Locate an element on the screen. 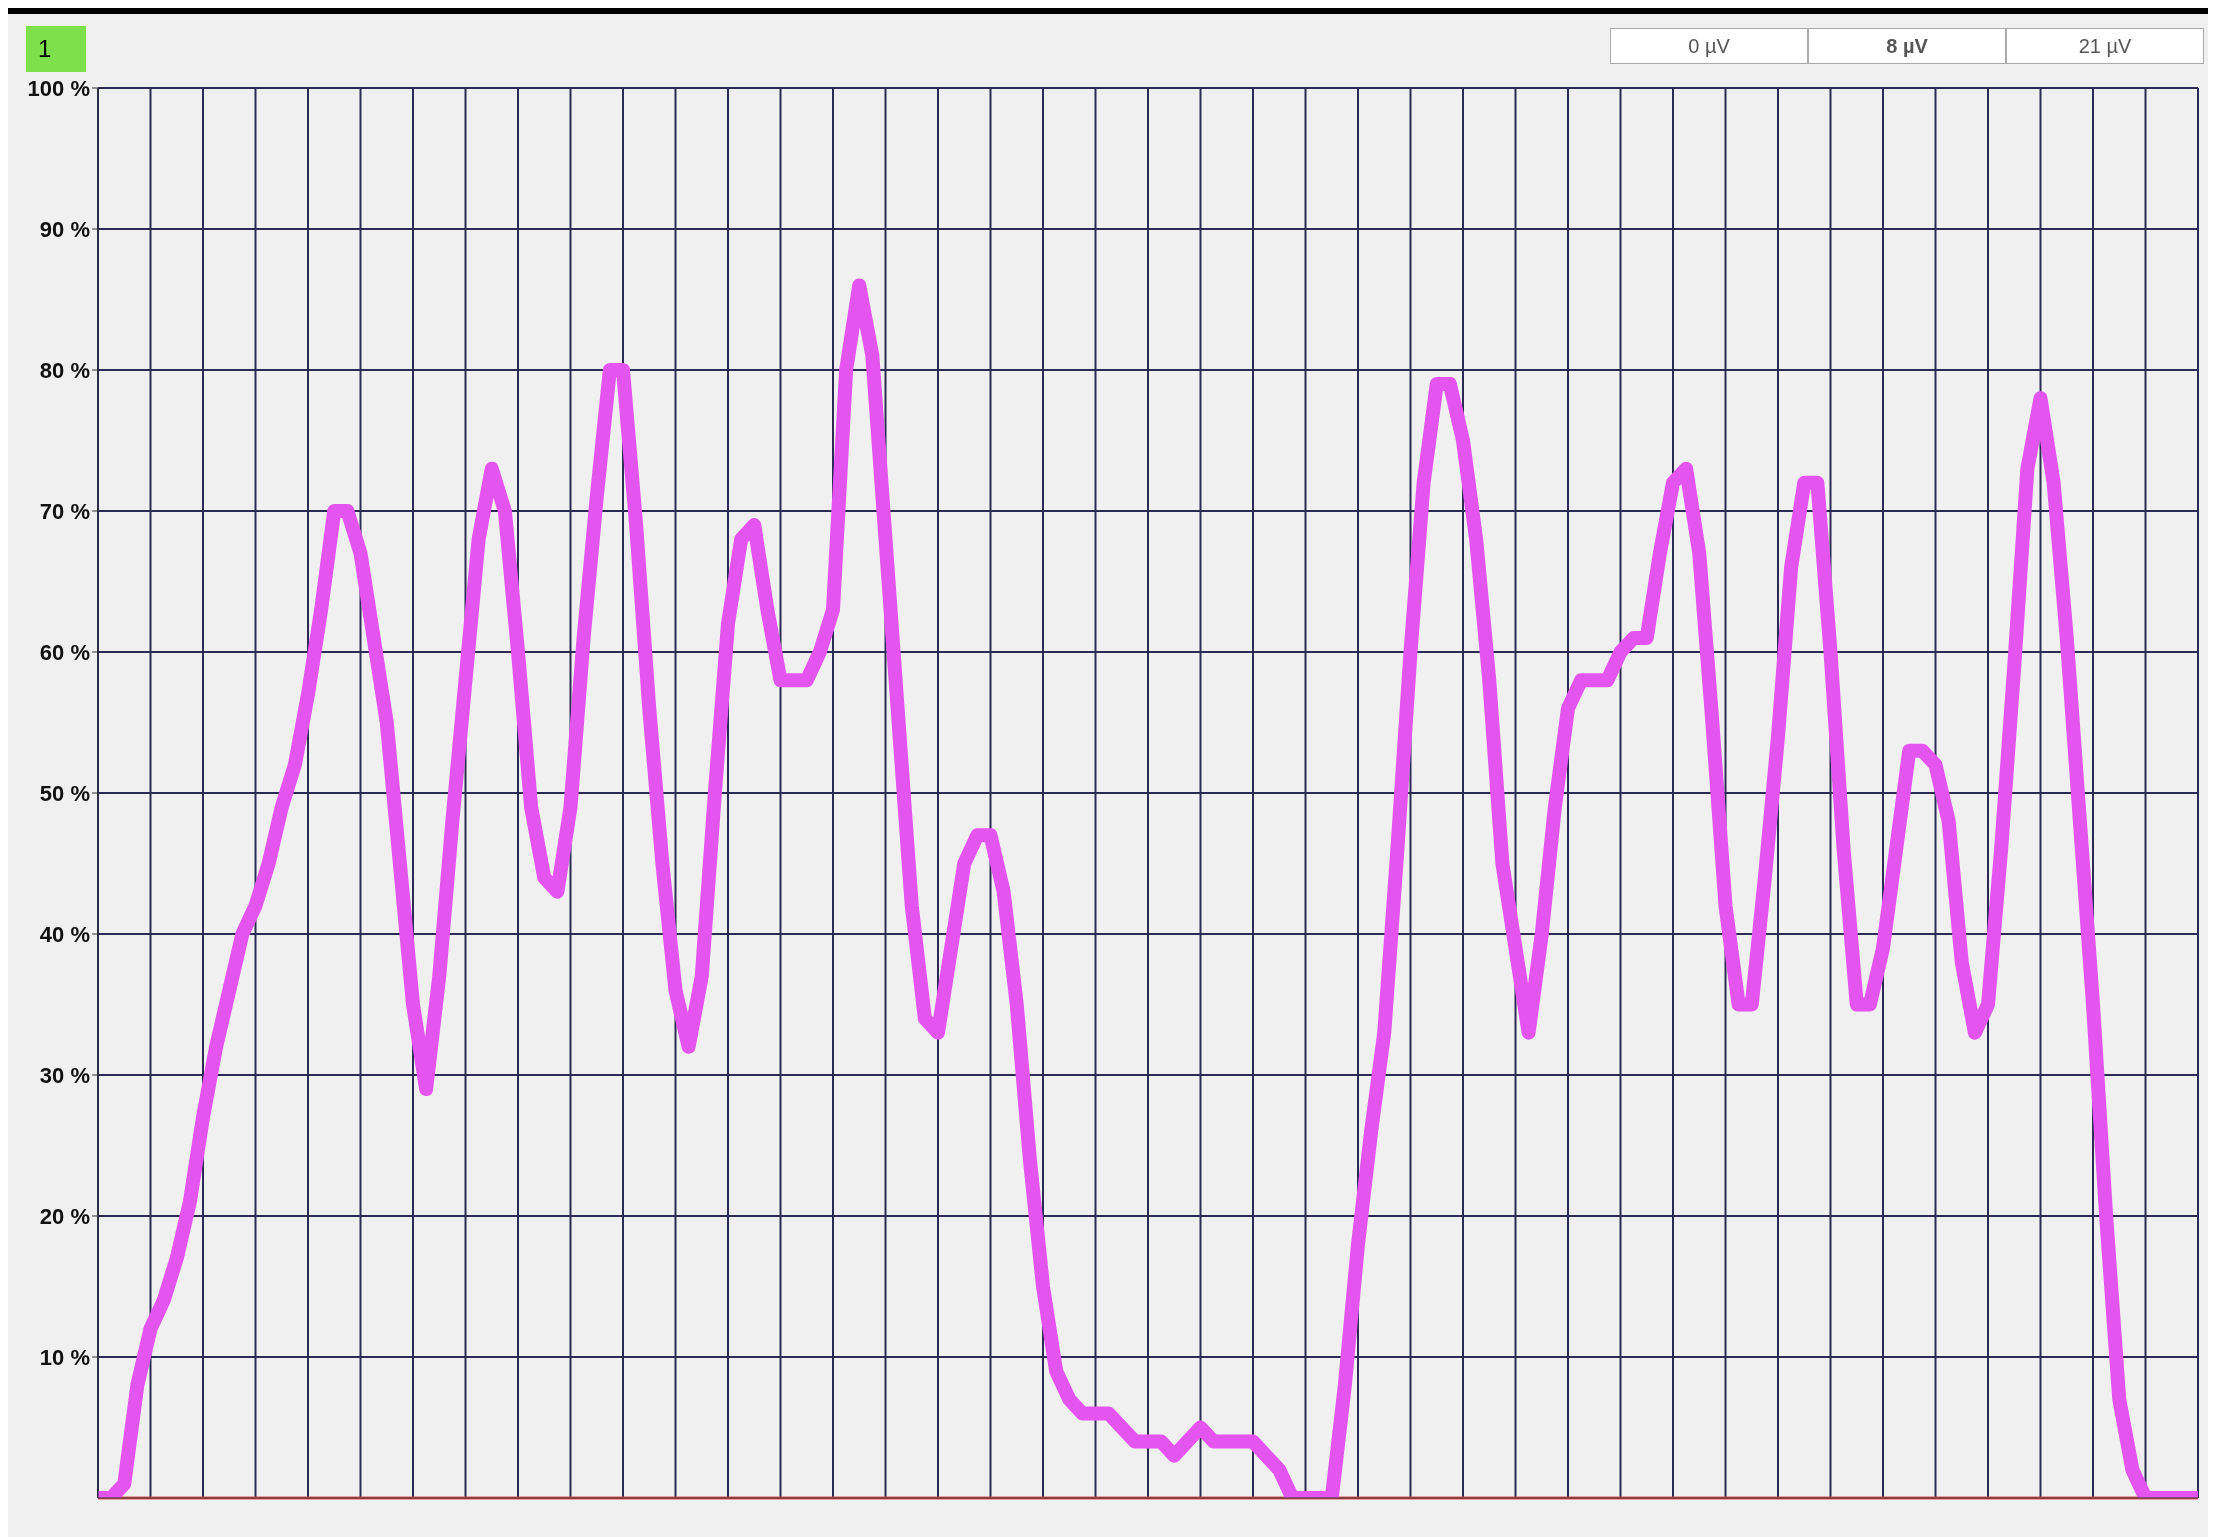  y-tick-label: 70 % is located at coordinates (64, 511).